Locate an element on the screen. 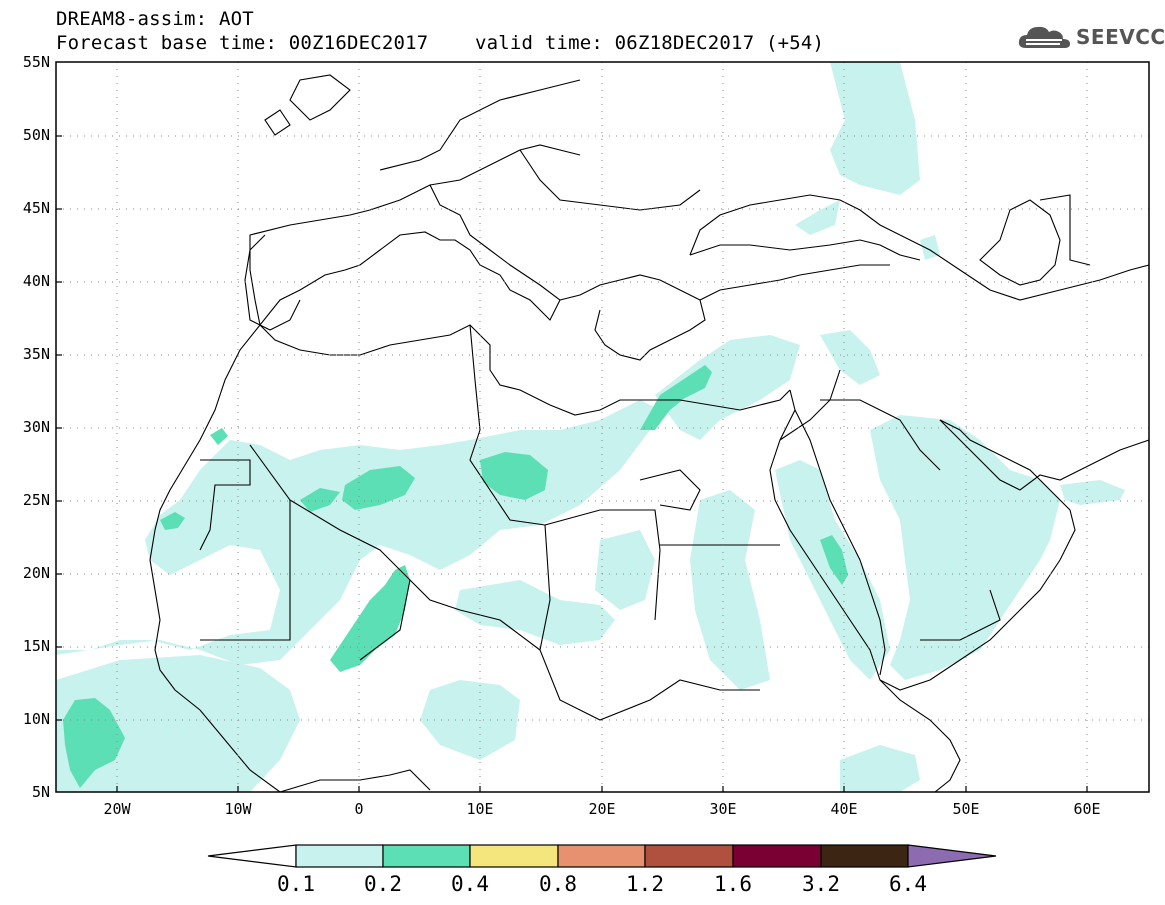 The image size is (1165, 905). lon-label: 40E is located at coordinates (844, 809).